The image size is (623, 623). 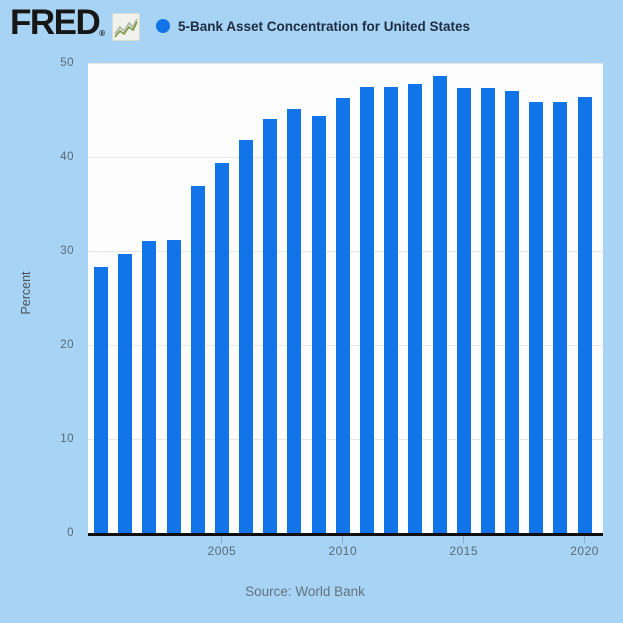 I want to click on x-axis-line, so click(x=345, y=534).